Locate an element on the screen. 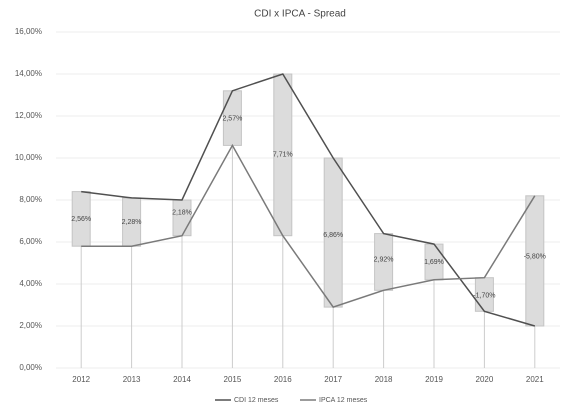  spread-label: 2,92% is located at coordinates (384, 259).